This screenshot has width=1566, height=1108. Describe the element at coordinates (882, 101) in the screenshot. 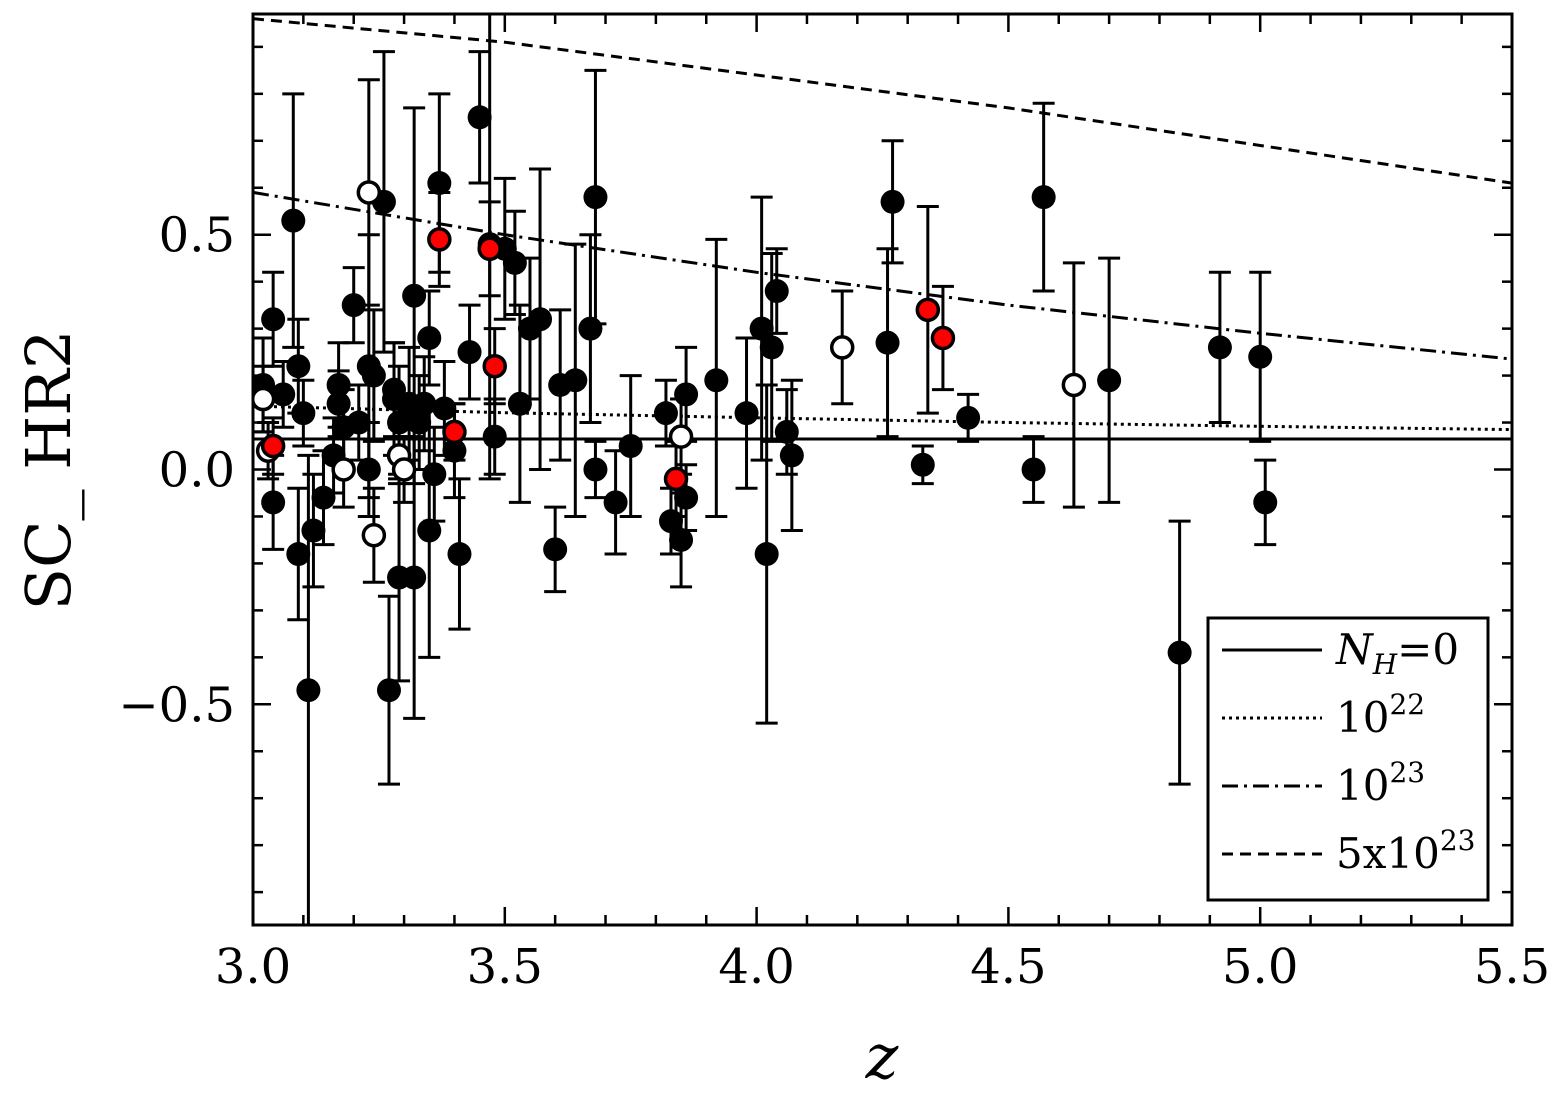

I see `curve-dashed` at that location.